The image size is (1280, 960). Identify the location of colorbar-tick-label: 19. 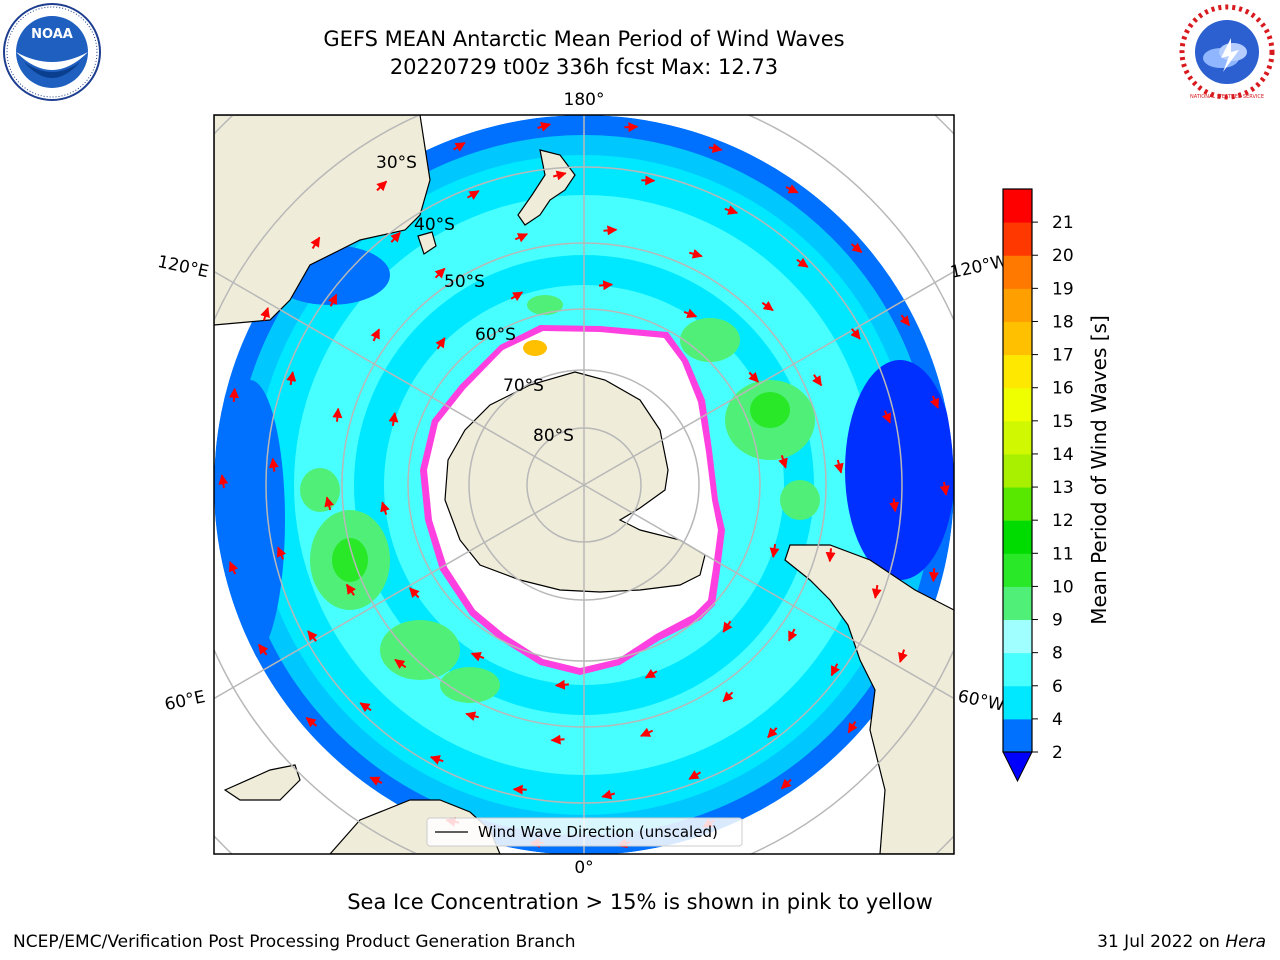
(1063, 289).